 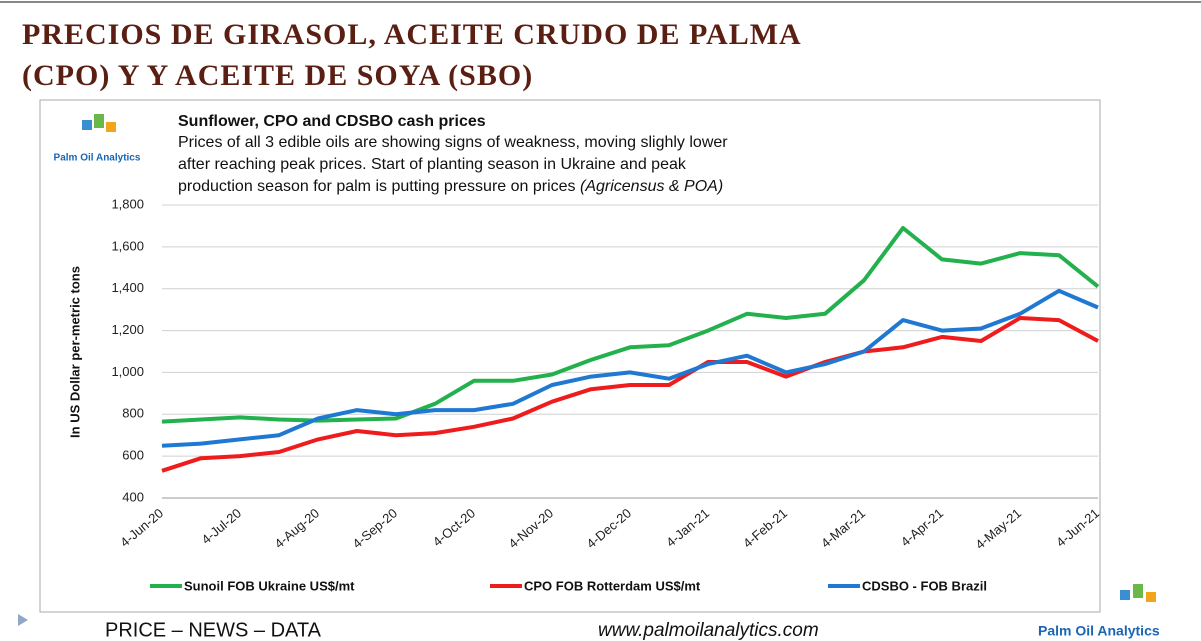 What do you see at coordinates (127, 329) in the screenshot?
I see `y-tick-label: 1,200` at bounding box center [127, 329].